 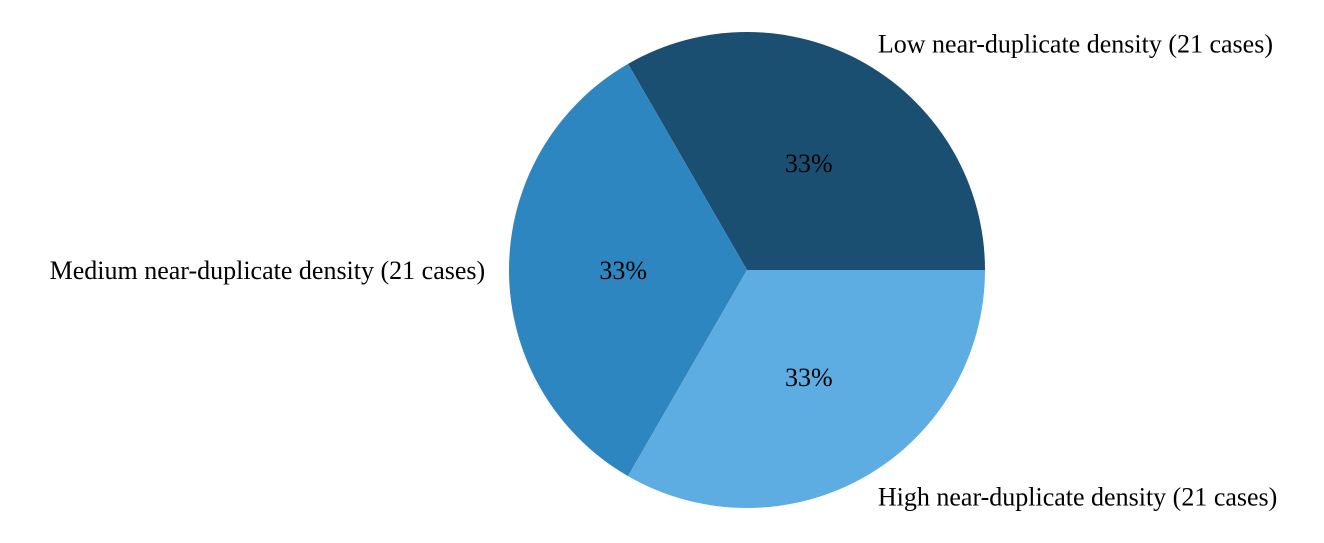 What do you see at coordinates (809, 377) in the screenshot?
I see `pie-pct-label-2: 33%` at bounding box center [809, 377].